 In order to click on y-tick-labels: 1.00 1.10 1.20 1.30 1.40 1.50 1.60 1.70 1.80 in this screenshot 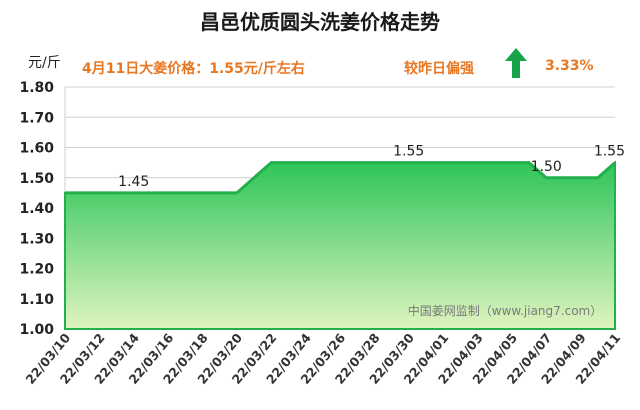, I will do `click(36, 209)`.